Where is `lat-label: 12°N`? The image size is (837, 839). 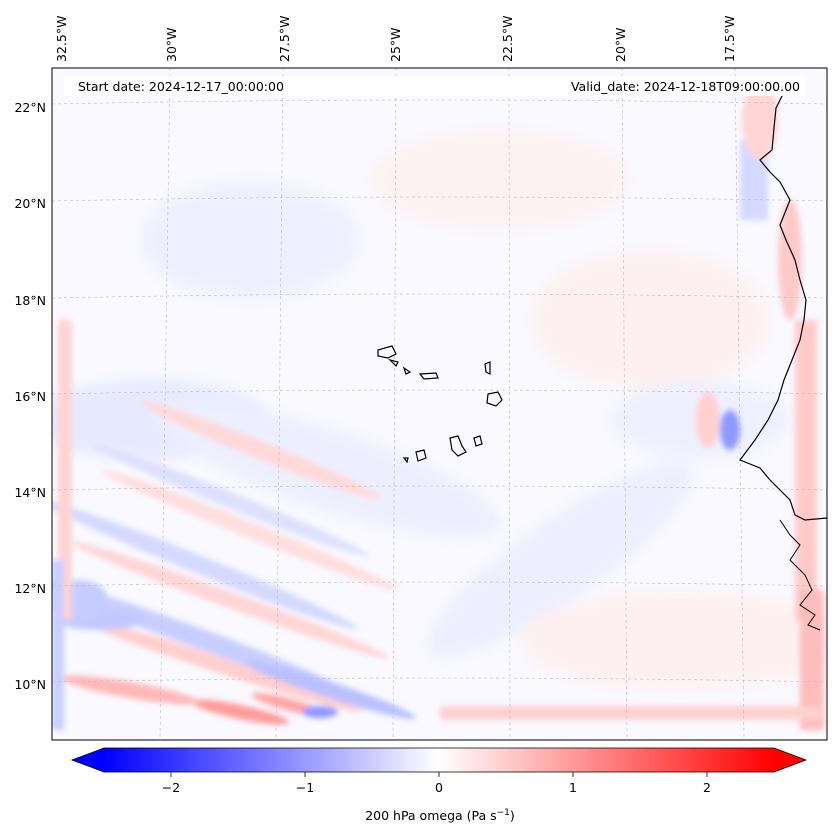 lat-label: 12°N is located at coordinates (30, 588).